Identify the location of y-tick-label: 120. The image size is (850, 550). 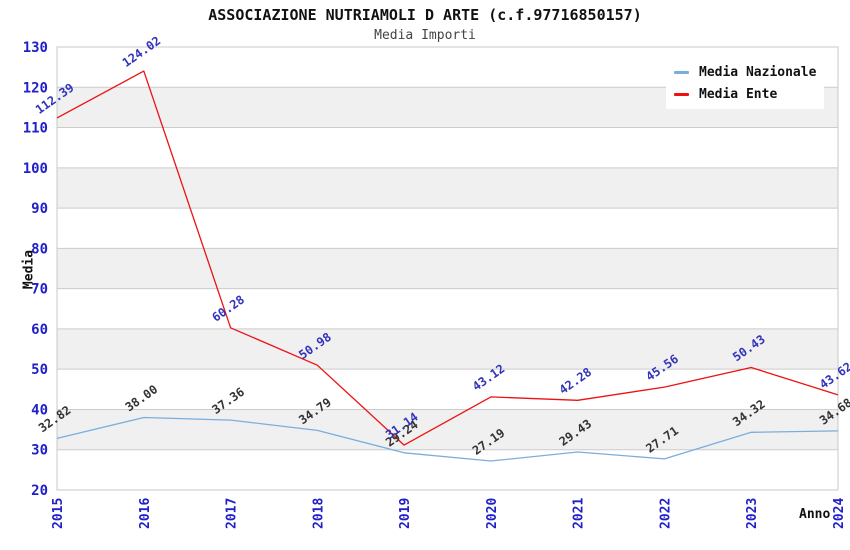
(35, 88).